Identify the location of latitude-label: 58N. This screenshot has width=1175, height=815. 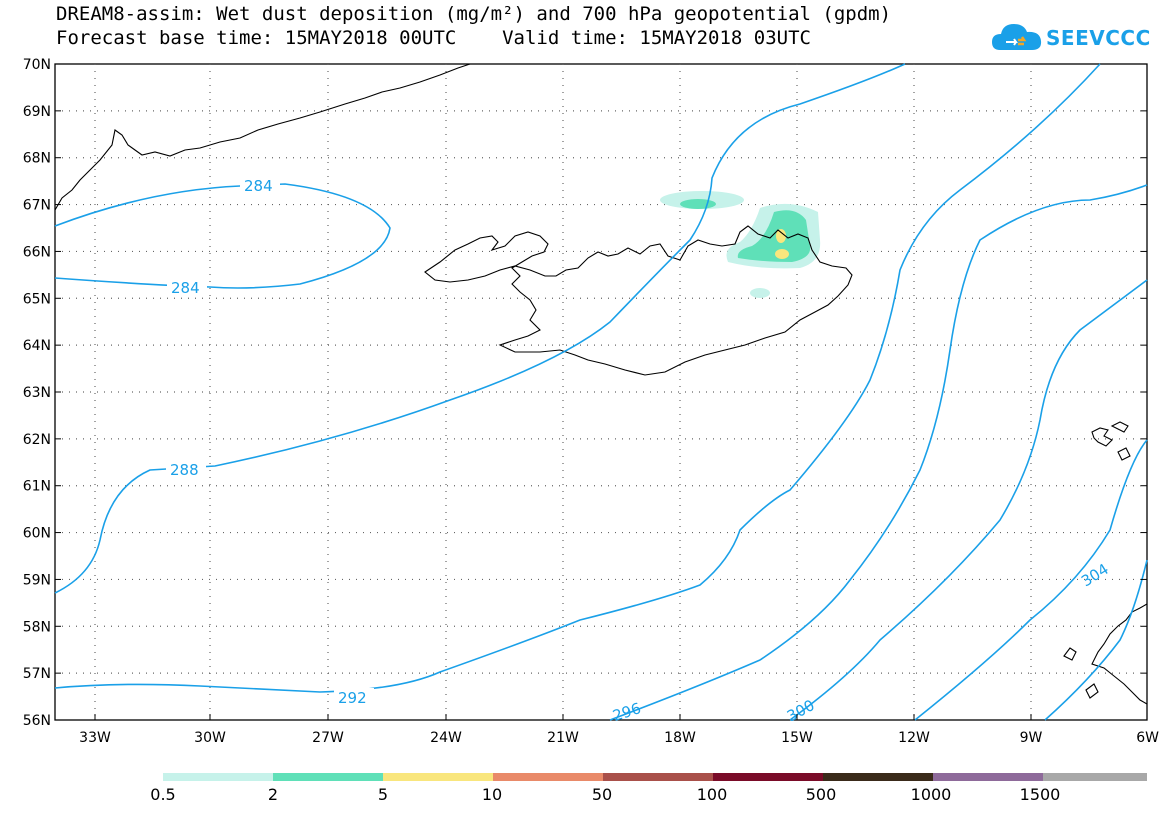
(37, 627).